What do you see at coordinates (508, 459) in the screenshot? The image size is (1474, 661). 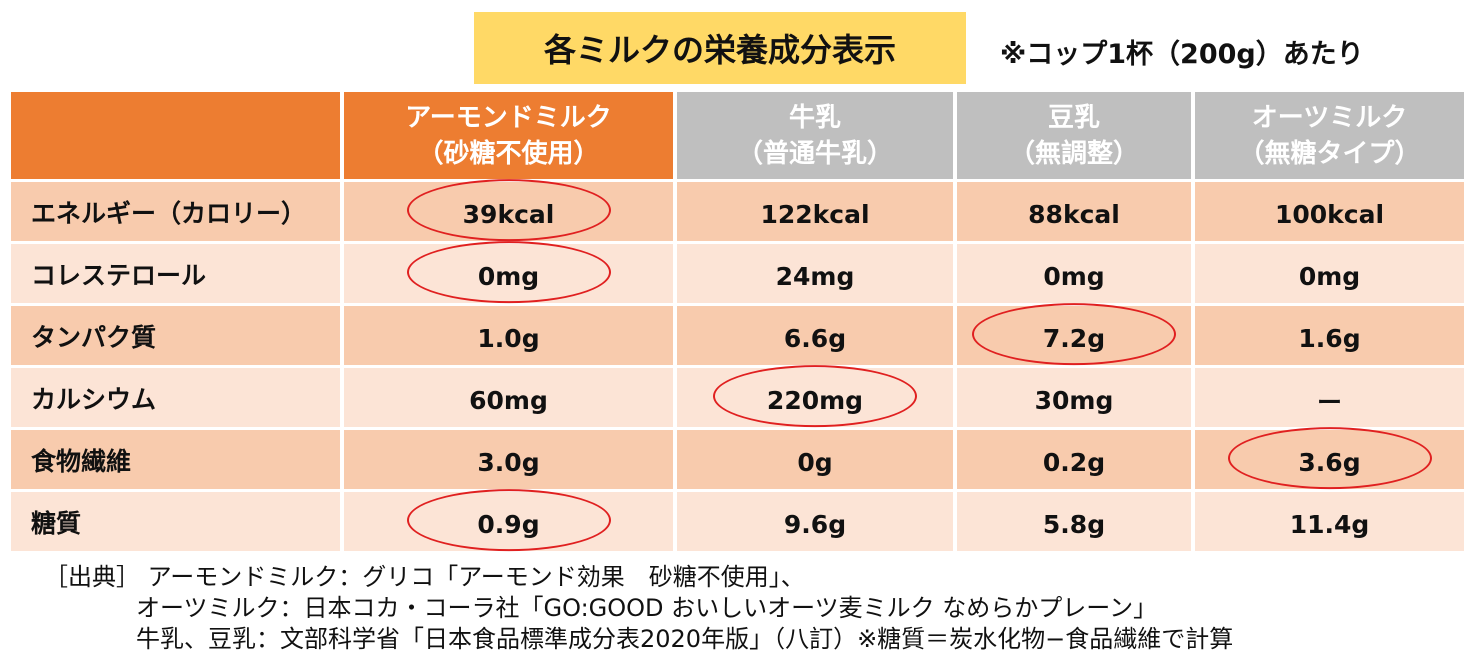 I see `table-cell: 3.0g` at bounding box center [508, 459].